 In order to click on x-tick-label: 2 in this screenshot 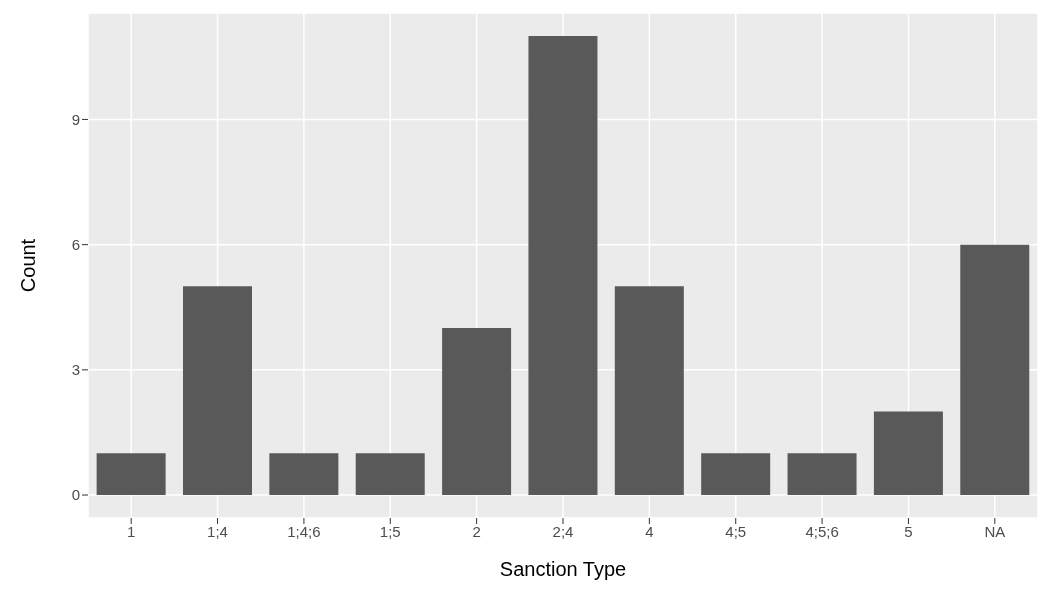, I will do `click(476, 531)`.